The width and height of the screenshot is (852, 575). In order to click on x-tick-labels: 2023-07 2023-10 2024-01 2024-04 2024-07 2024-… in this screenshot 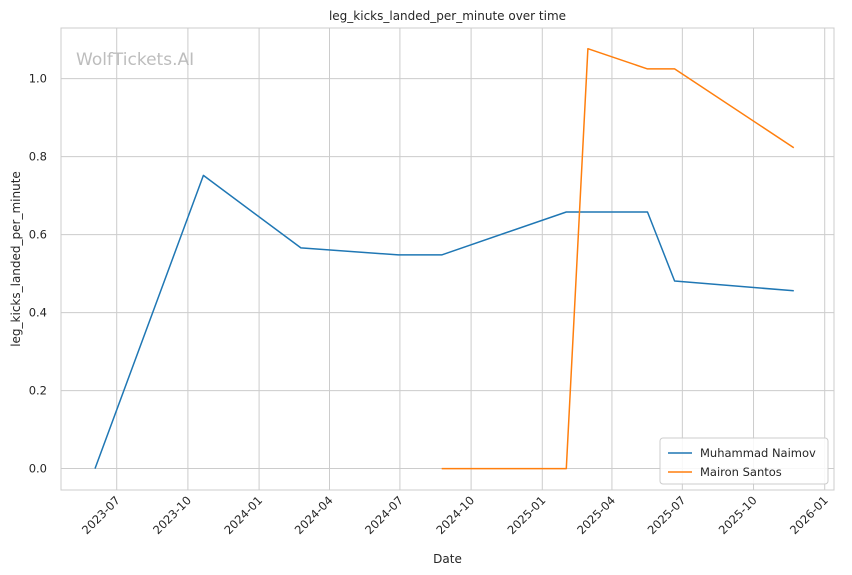, I will do `click(455, 515)`.